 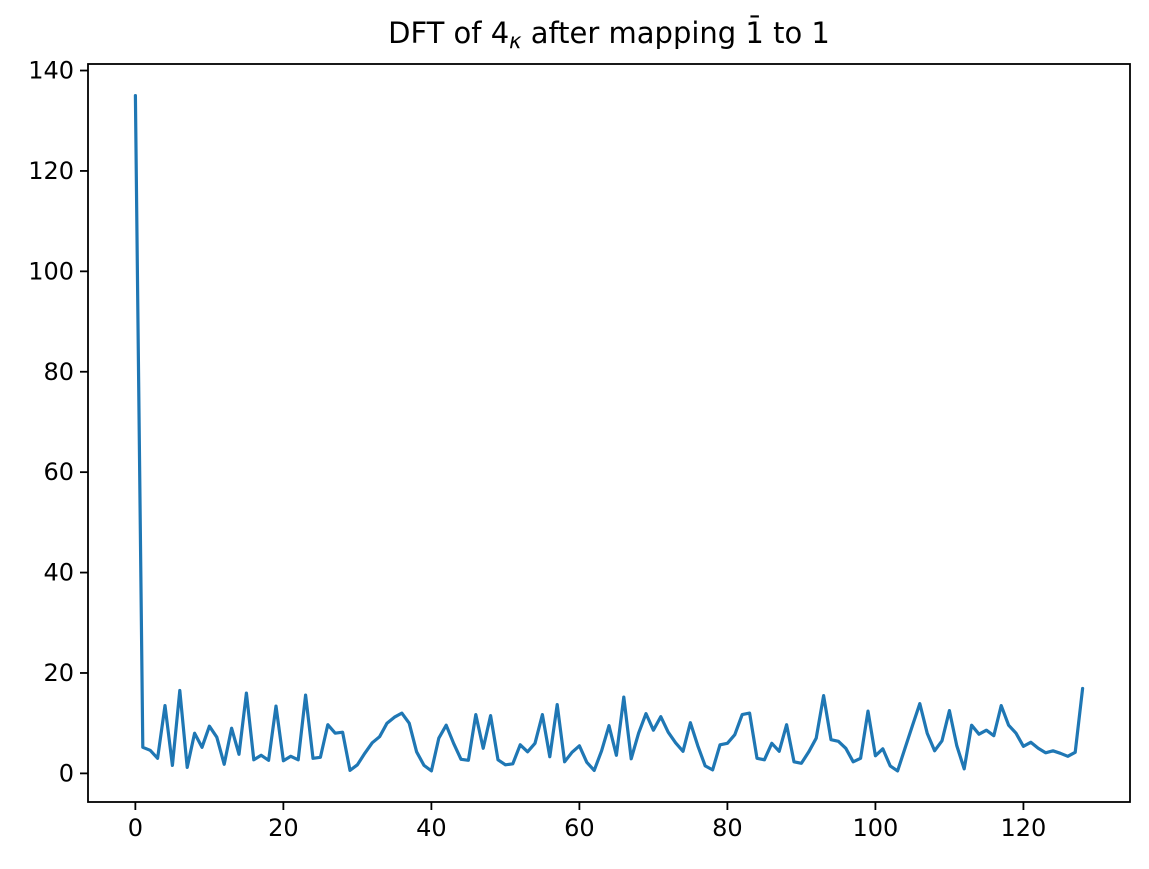 I want to click on y-tick-label: 140, so click(x=51, y=71).